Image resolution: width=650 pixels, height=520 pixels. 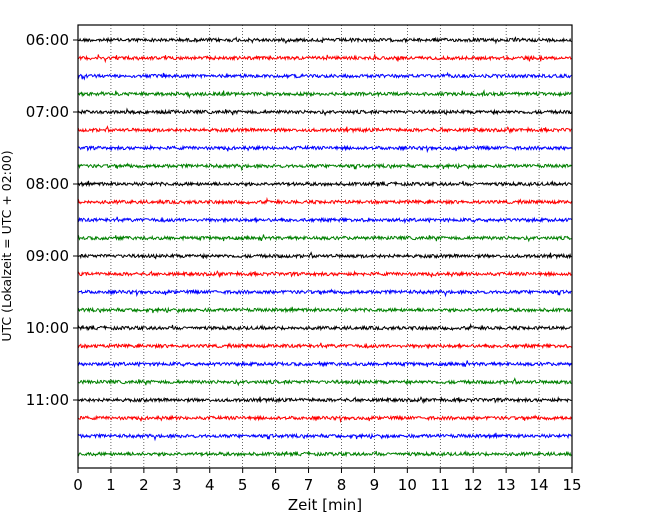 What do you see at coordinates (440, 485) in the screenshot?
I see `x-tick-label: 11` at bounding box center [440, 485].